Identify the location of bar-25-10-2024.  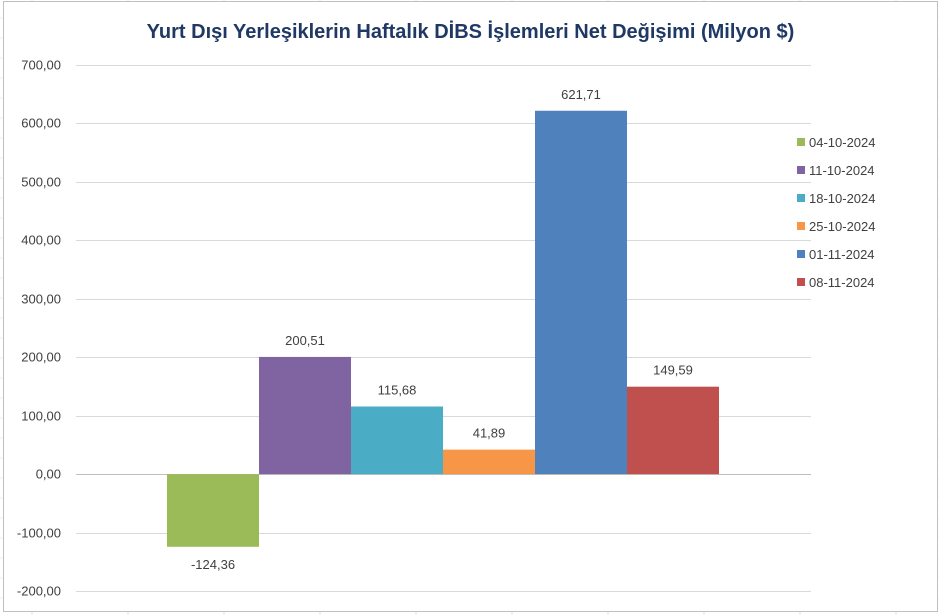
(489, 462).